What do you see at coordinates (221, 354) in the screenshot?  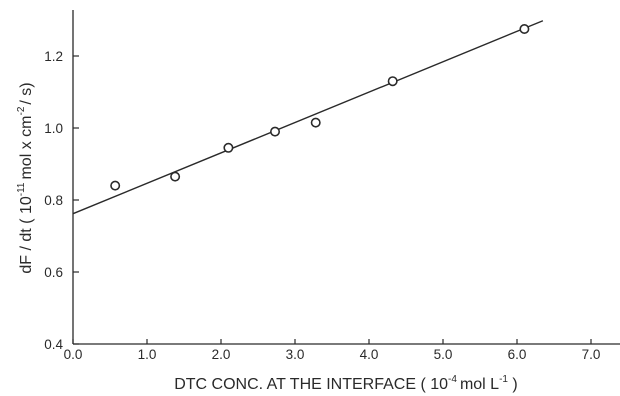 I see `x-tick-label: 2.0` at bounding box center [221, 354].